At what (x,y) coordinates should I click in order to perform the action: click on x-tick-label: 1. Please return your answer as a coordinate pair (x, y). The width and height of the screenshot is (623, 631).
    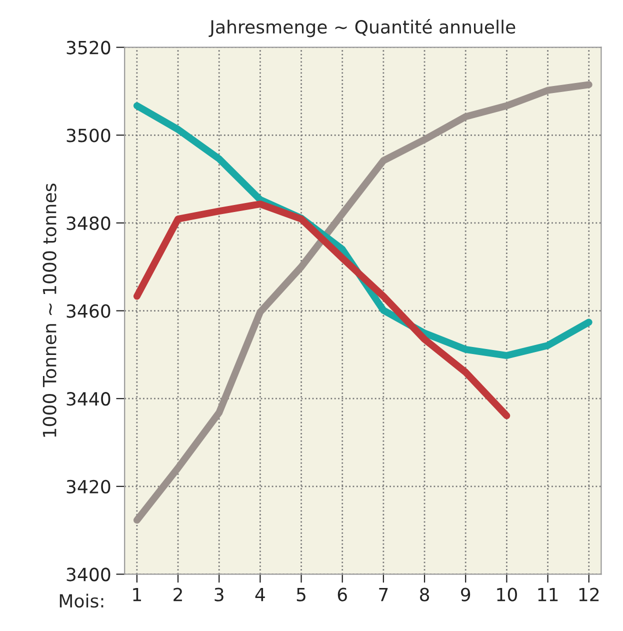
    Looking at the image, I should click on (137, 595).